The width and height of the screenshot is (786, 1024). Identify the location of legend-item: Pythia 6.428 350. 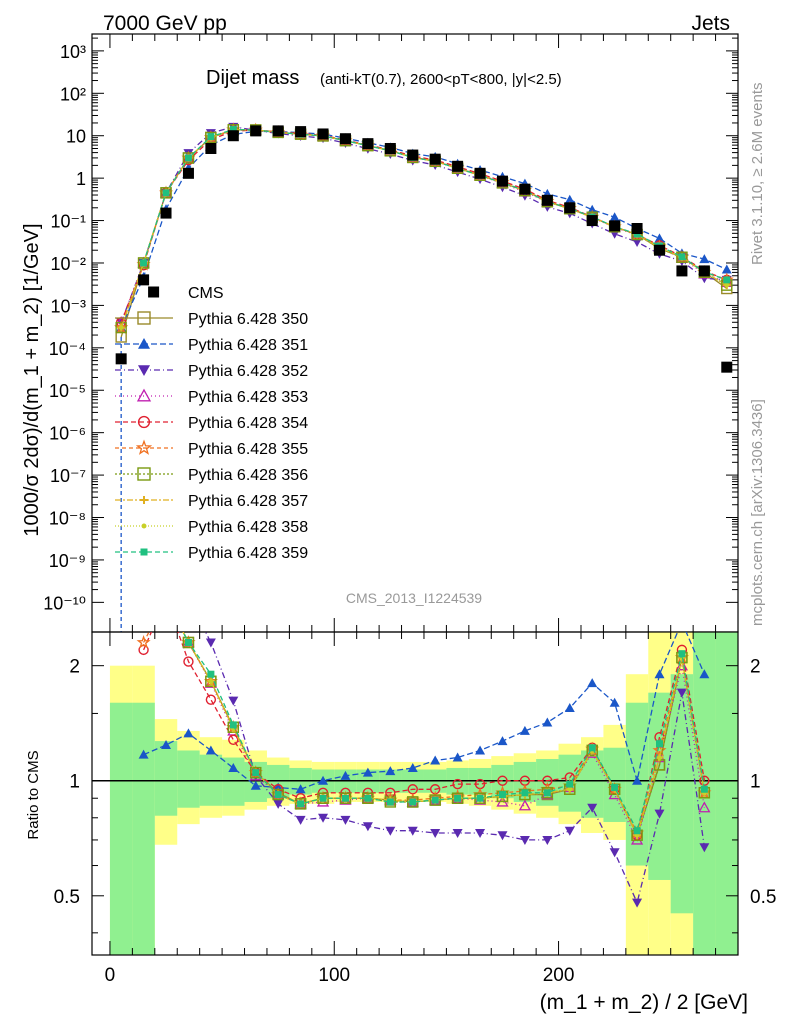
(211, 319).